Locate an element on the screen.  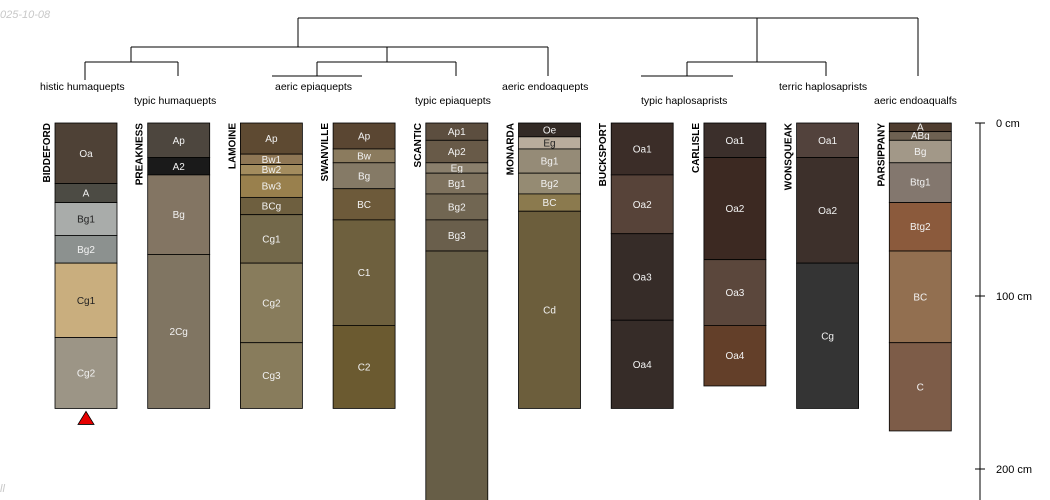
horizon-label: Btg1 is located at coordinates (920, 183).